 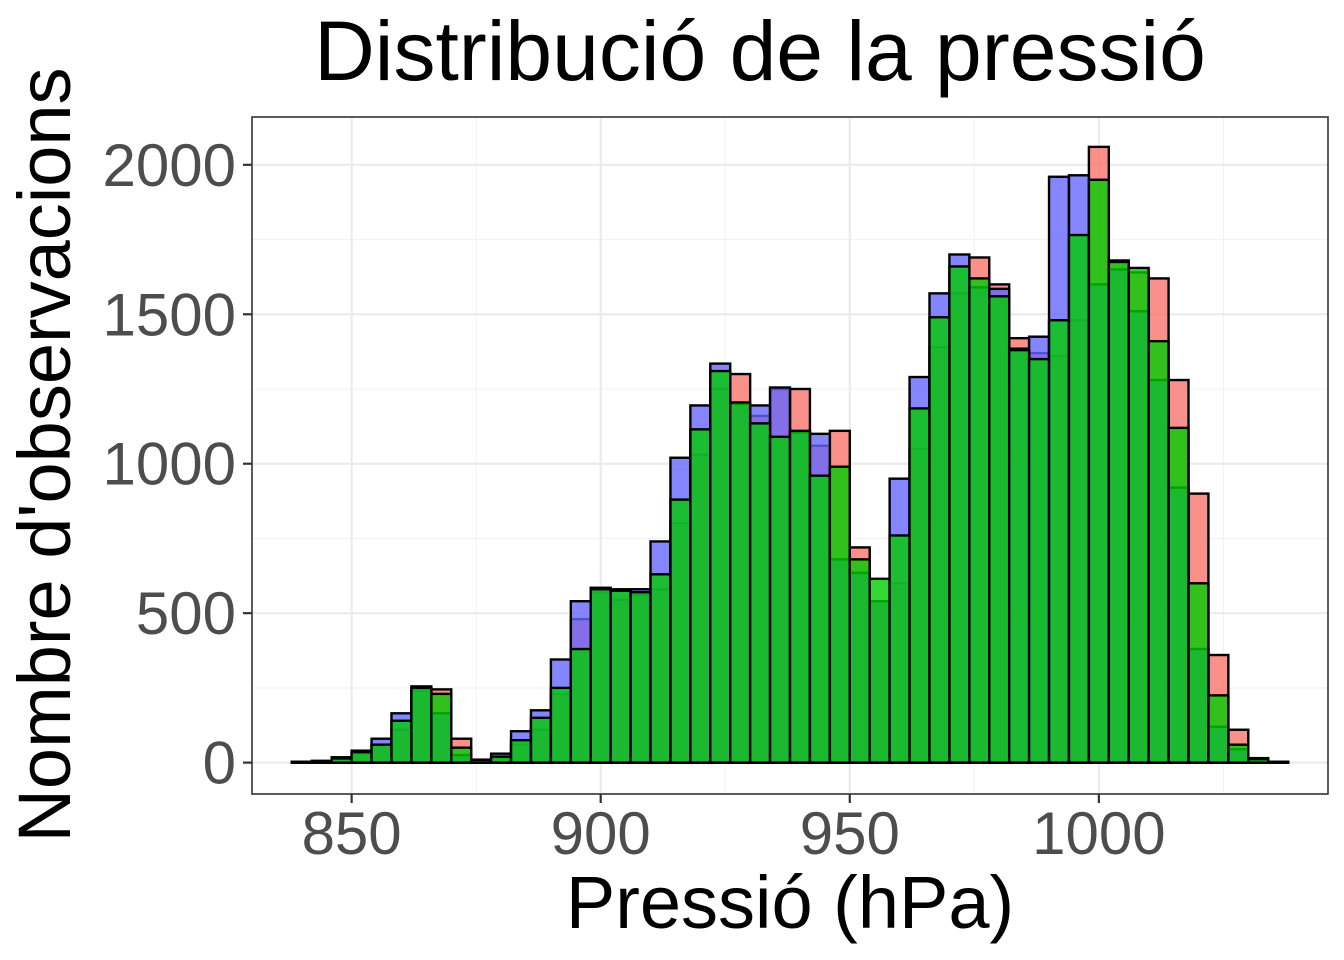 I want to click on x-axis-title: Pressió (hPa), so click(x=790, y=902).